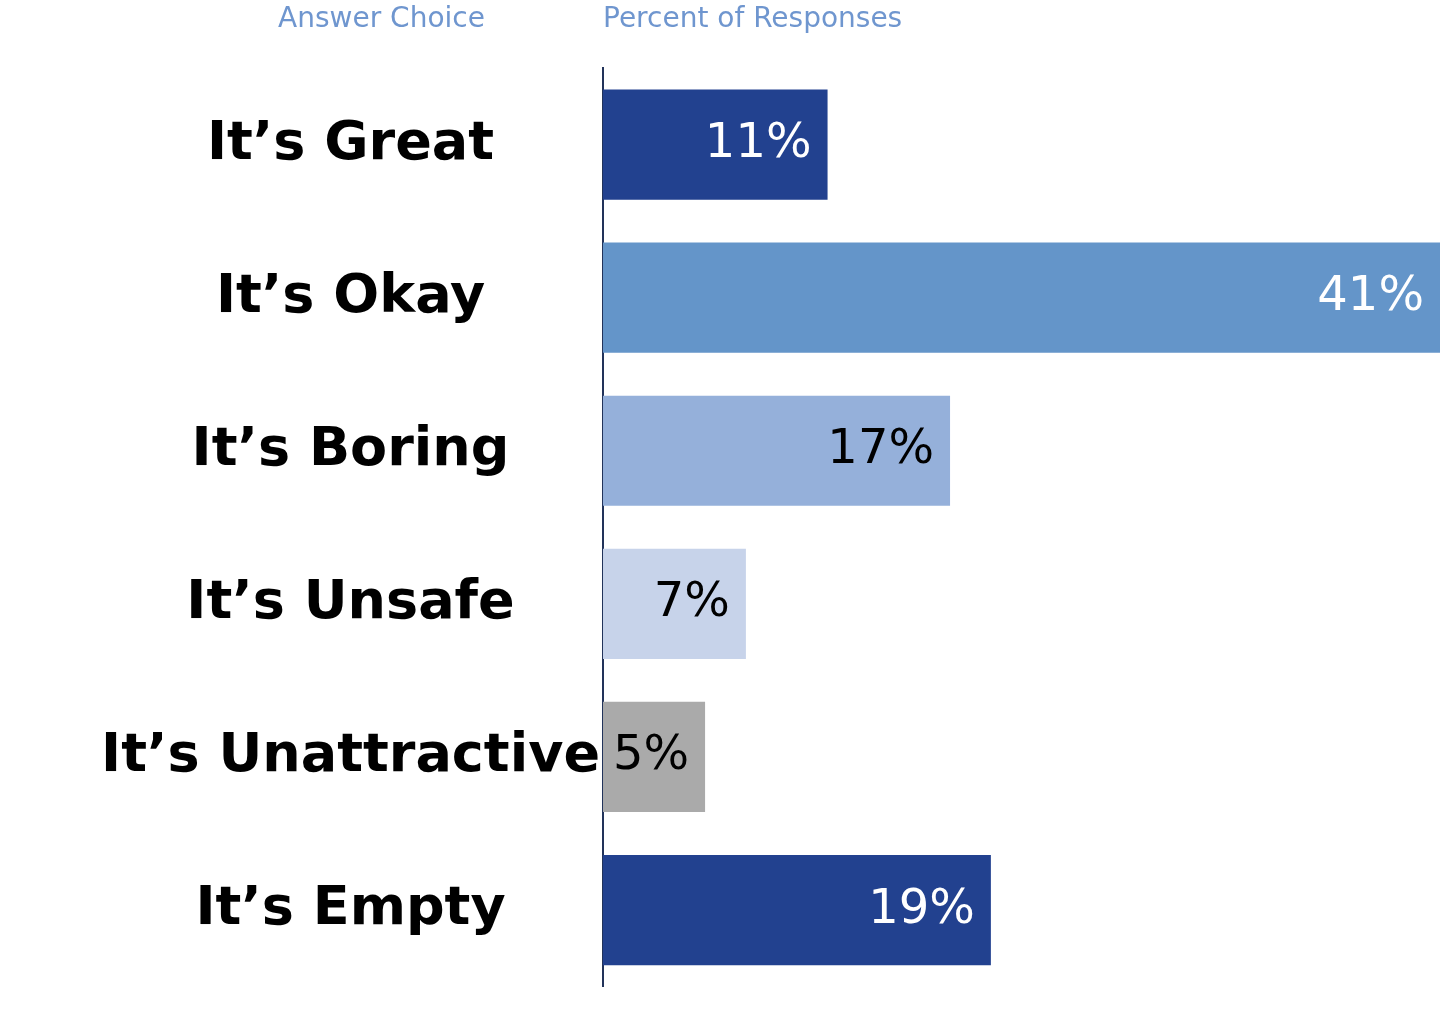 The image size is (1440, 1022). What do you see at coordinates (350, 906) in the screenshot?
I see `y-tick-label: It’s Empty` at bounding box center [350, 906].